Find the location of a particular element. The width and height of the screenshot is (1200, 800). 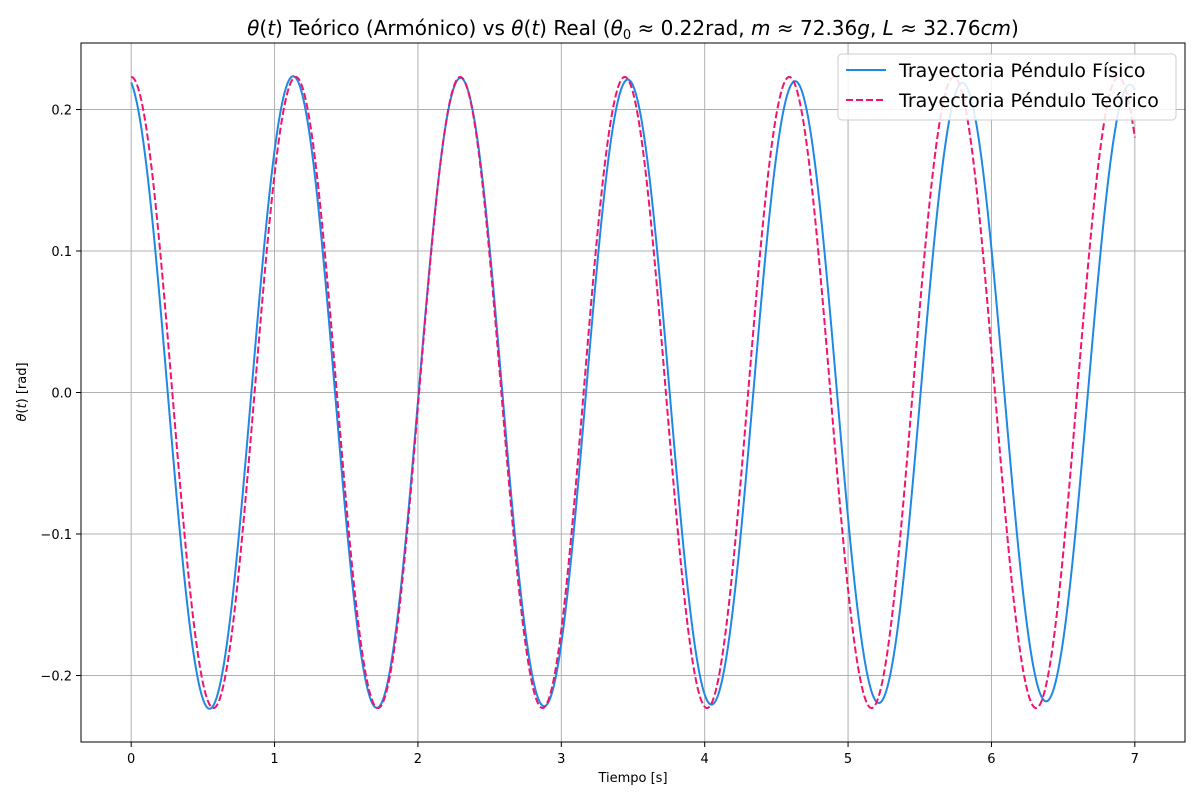

x-tick-label: 6 is located at coordinates (991, 759).